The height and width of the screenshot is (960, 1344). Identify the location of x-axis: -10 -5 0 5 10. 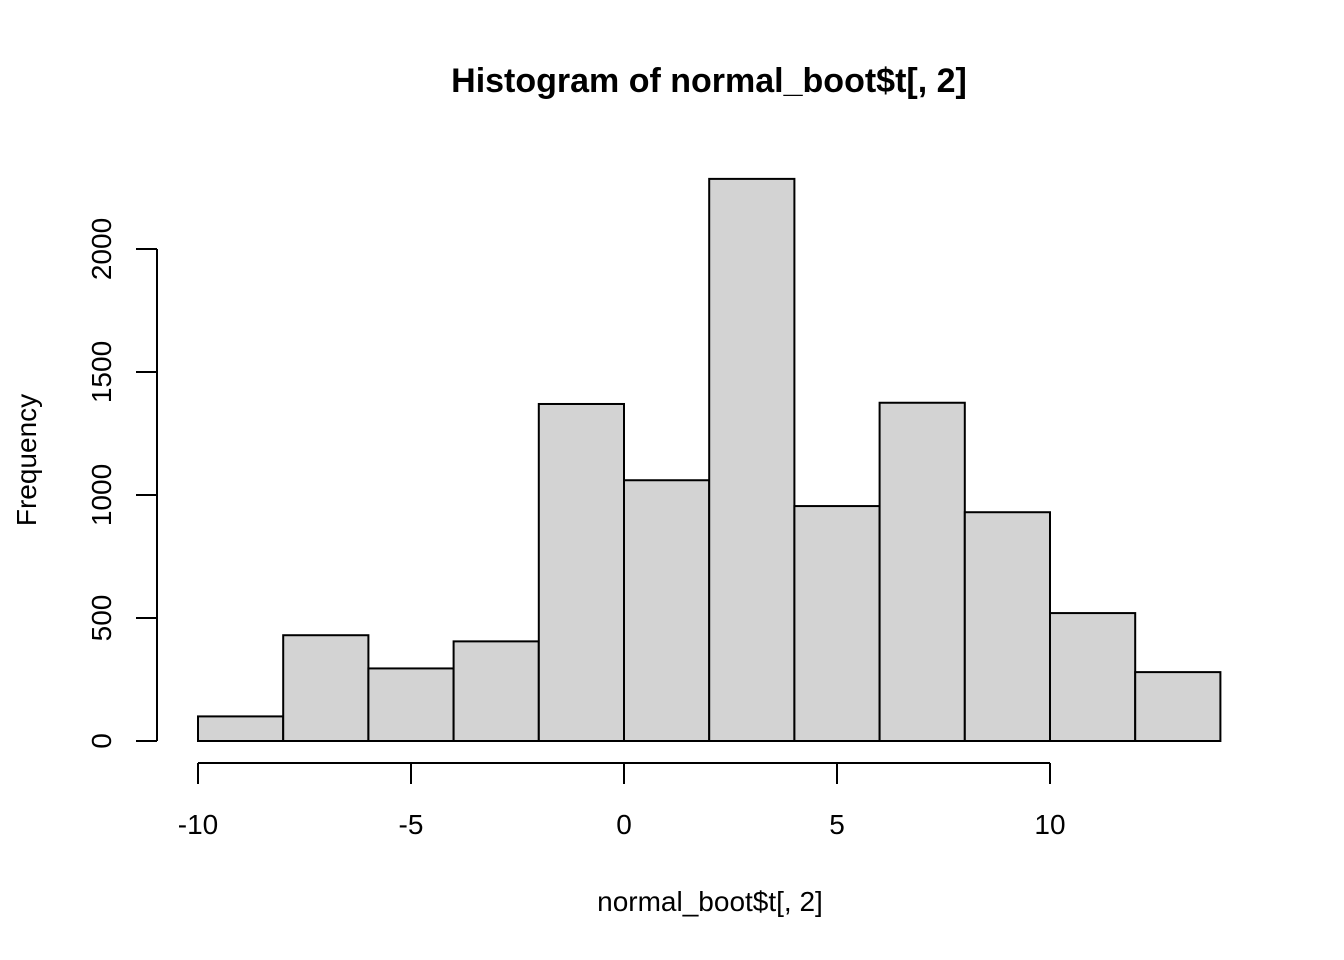
(622, 801).